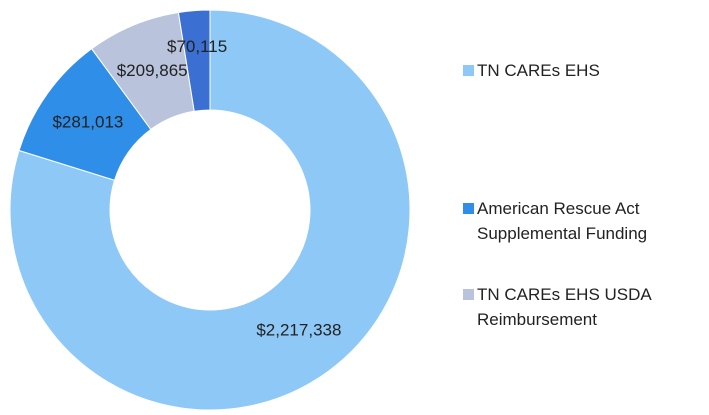 The height and width of the screenshot is (415, 709). Describe the element at coordinates (197, 46) in the screenshot. I see `data-label: $70,115` at that location.